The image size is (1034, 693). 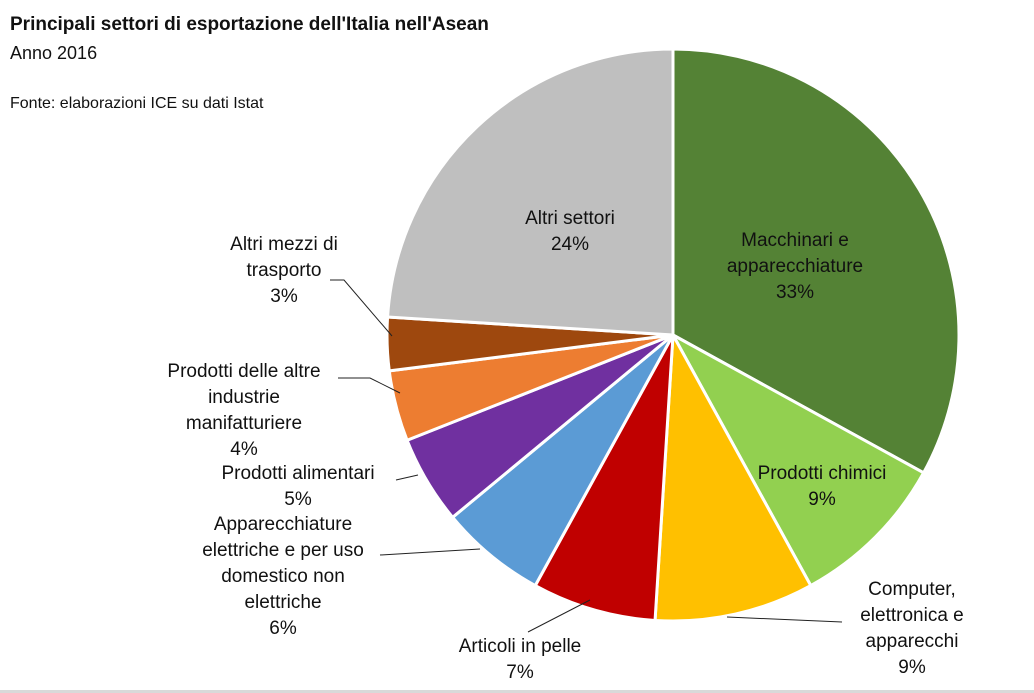 I want to click on slice-label: Computer, elettronica e apparecchi 9%, so click(x=912, y=628).